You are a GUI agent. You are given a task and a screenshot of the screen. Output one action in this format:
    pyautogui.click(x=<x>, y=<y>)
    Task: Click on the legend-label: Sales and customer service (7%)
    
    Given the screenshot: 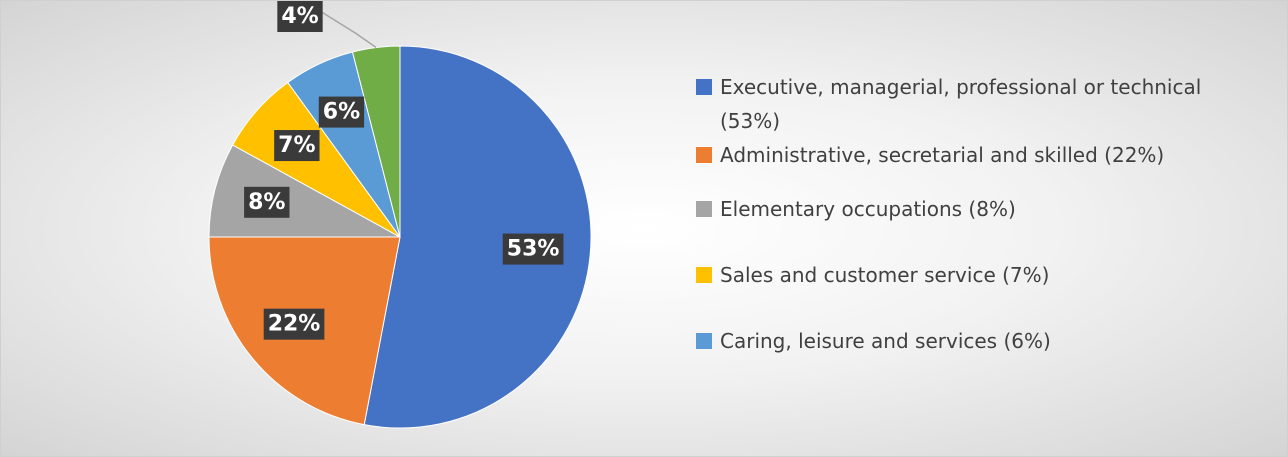 What is the action you would take?
    pyautogui.click(x=885, y=275)
    